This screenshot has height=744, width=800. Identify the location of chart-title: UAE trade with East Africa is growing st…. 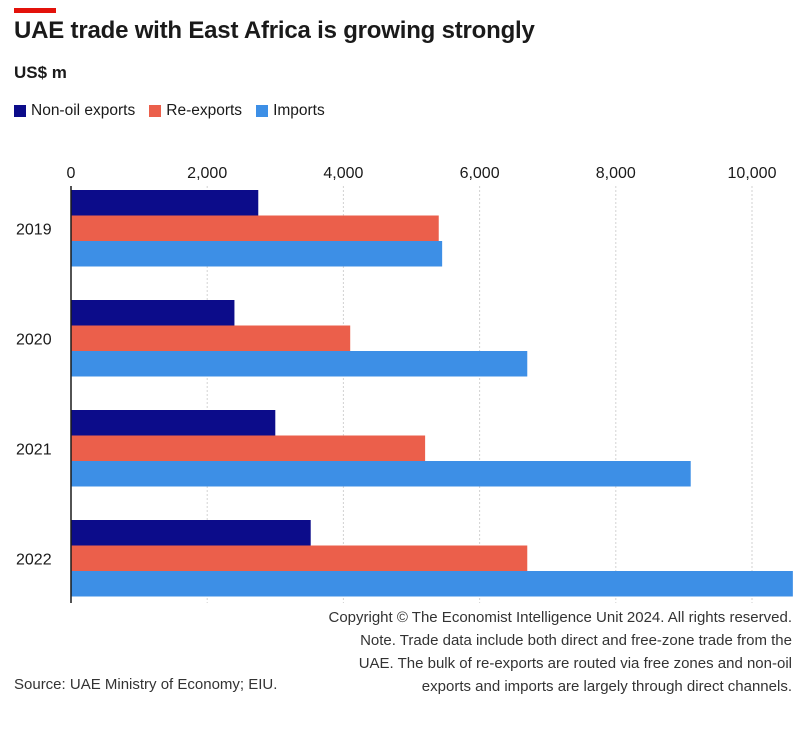
(274, 30).